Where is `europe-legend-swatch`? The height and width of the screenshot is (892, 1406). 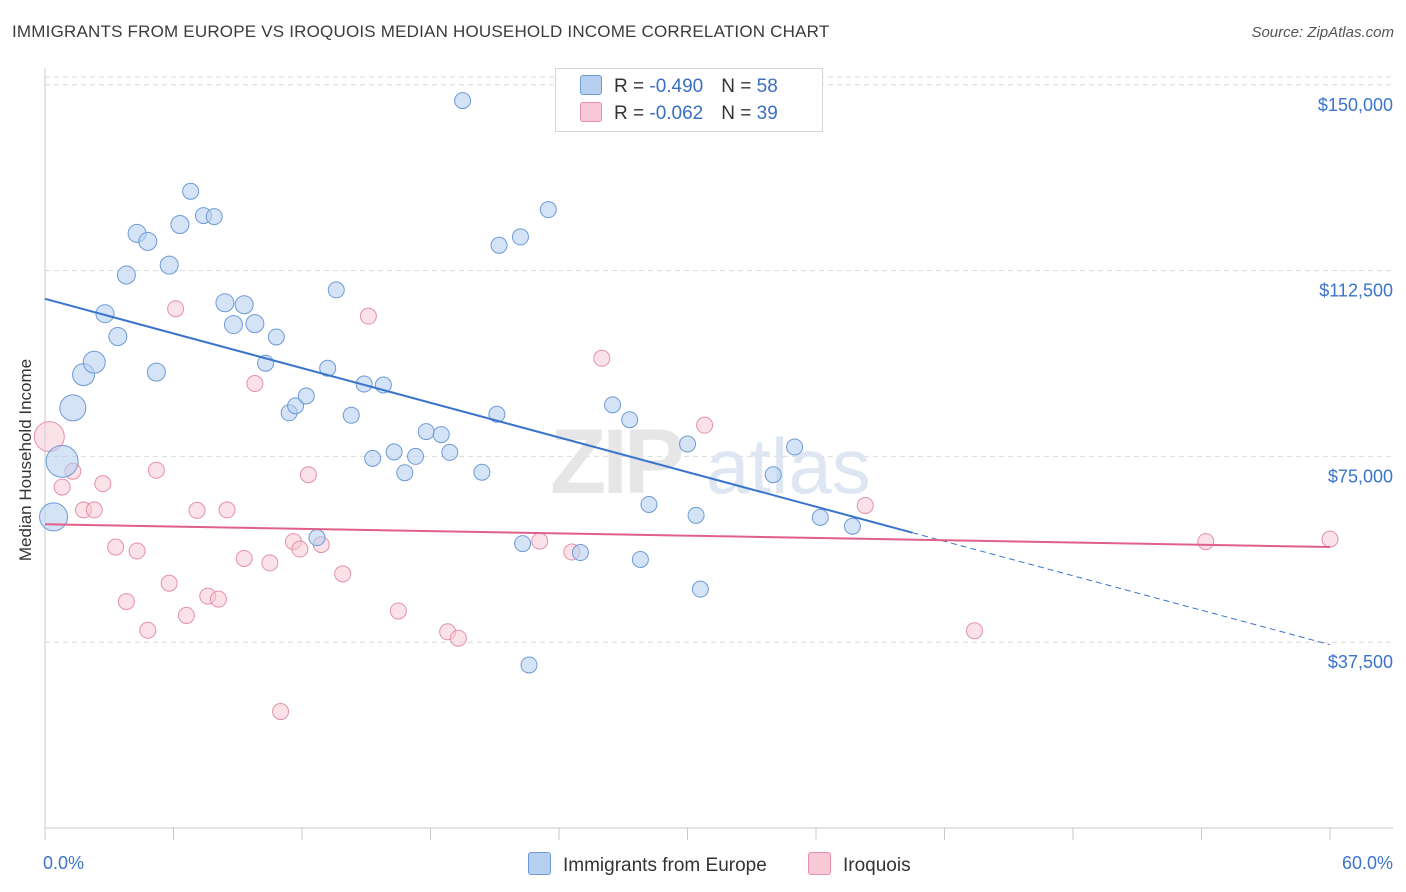 europe-legend-swatch is located at coordinates (539, 863).